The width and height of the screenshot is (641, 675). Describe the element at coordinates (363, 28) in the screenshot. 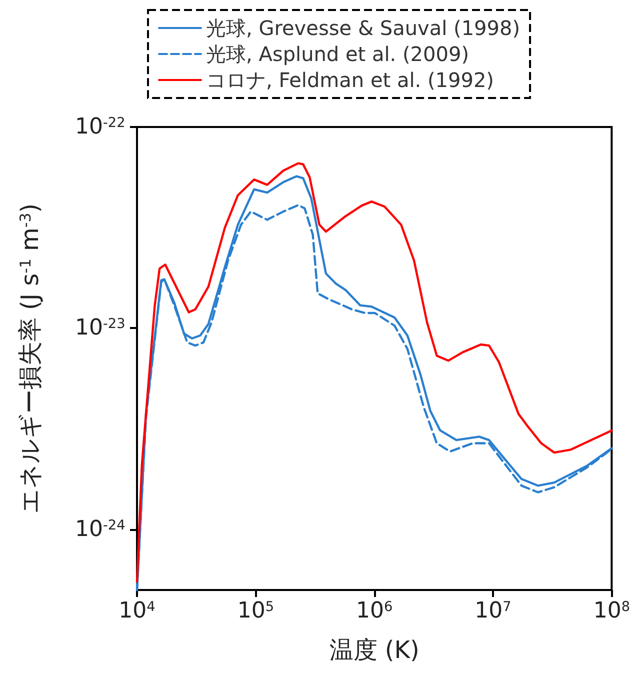

I see `legend-label: 光球, Grevesse & Sauval (1998)` at that location.